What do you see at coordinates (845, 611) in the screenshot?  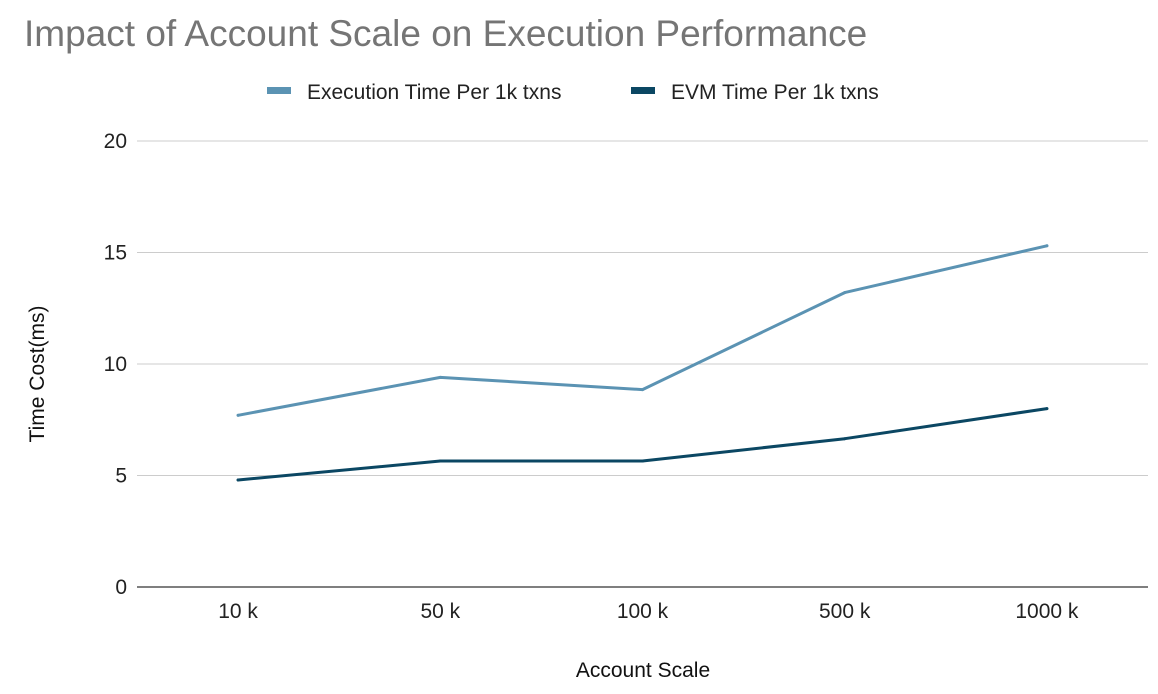 I see `x-tick-label-500k: 500 k` at bounding box center [845, 611].